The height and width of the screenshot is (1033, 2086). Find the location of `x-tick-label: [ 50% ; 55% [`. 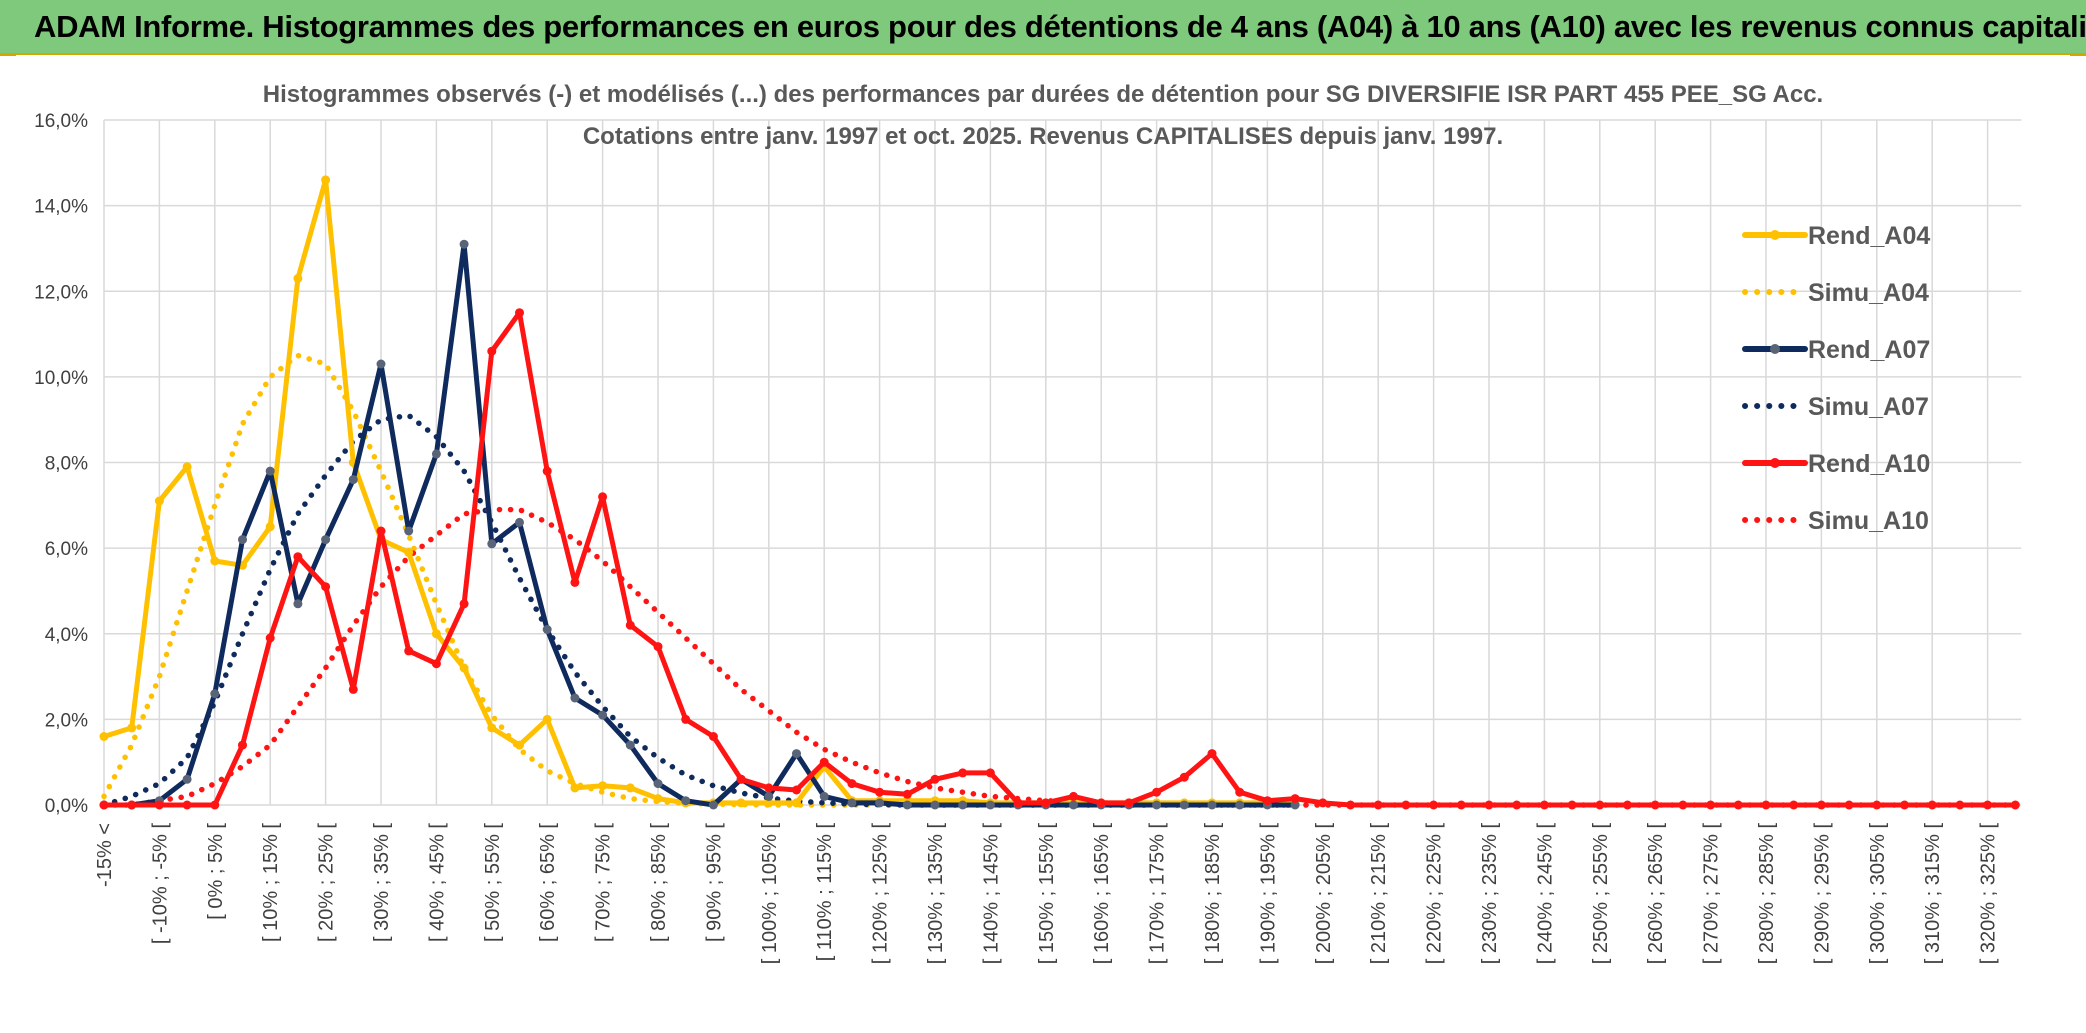

x-tick-label: [ 50% ; 55% [ is located at coordinates (493, 882).